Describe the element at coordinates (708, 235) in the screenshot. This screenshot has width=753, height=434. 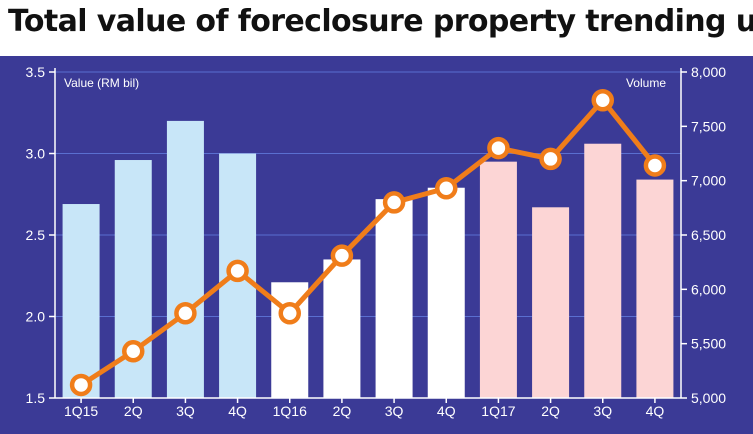
I see `right-tick-label: 6,500` at that location.